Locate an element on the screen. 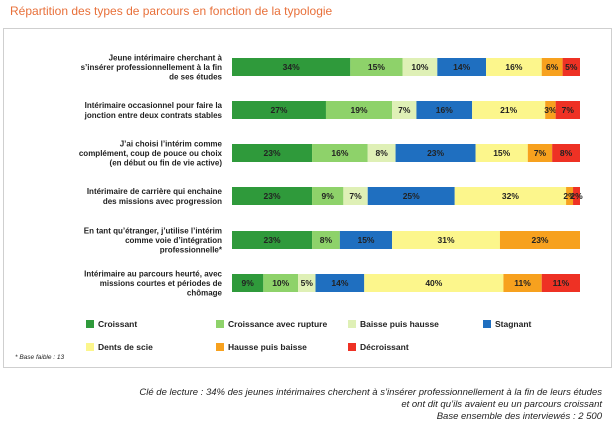 This screenshot has height=431, width=616. data-label: 3% is located at coordinates (550, 110).